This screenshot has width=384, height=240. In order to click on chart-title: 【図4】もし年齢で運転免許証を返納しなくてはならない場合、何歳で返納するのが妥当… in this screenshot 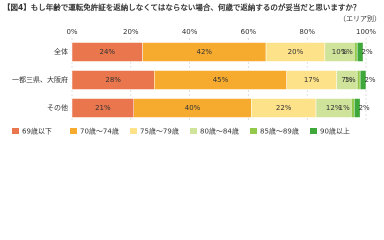, I will do `click(181, 7)`.